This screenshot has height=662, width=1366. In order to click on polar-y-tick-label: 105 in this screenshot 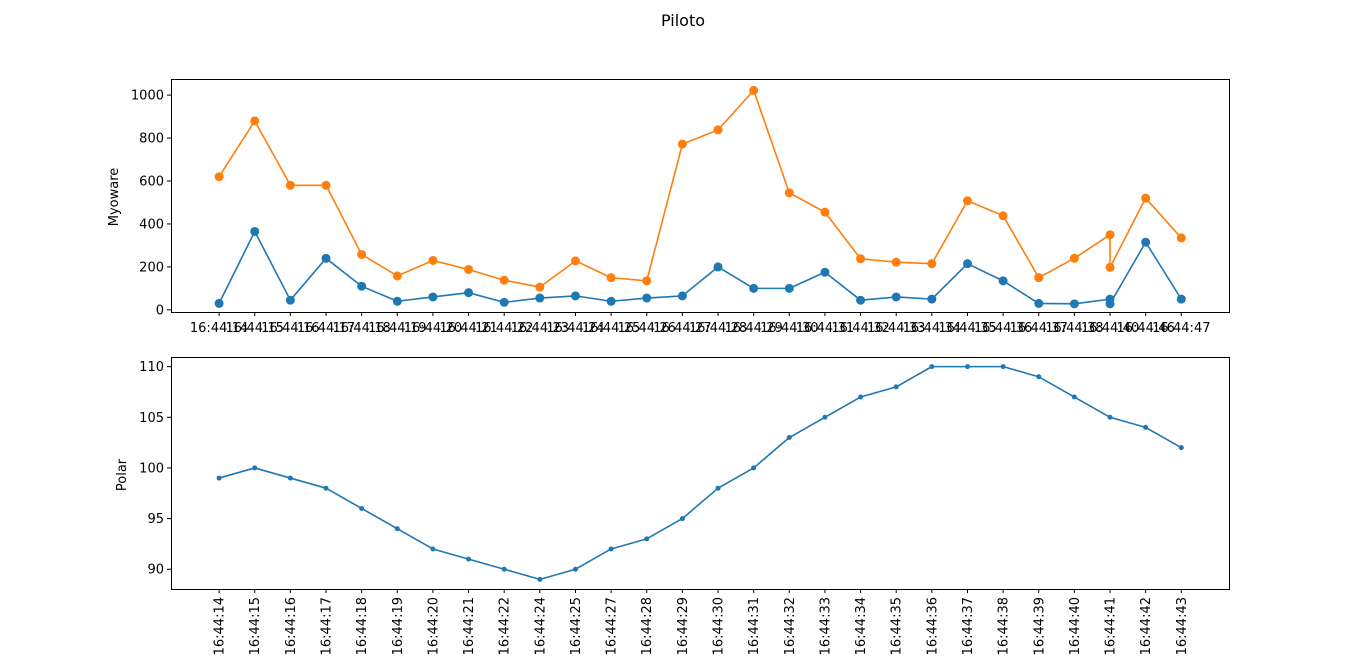, I will do `click(151, 418)`.